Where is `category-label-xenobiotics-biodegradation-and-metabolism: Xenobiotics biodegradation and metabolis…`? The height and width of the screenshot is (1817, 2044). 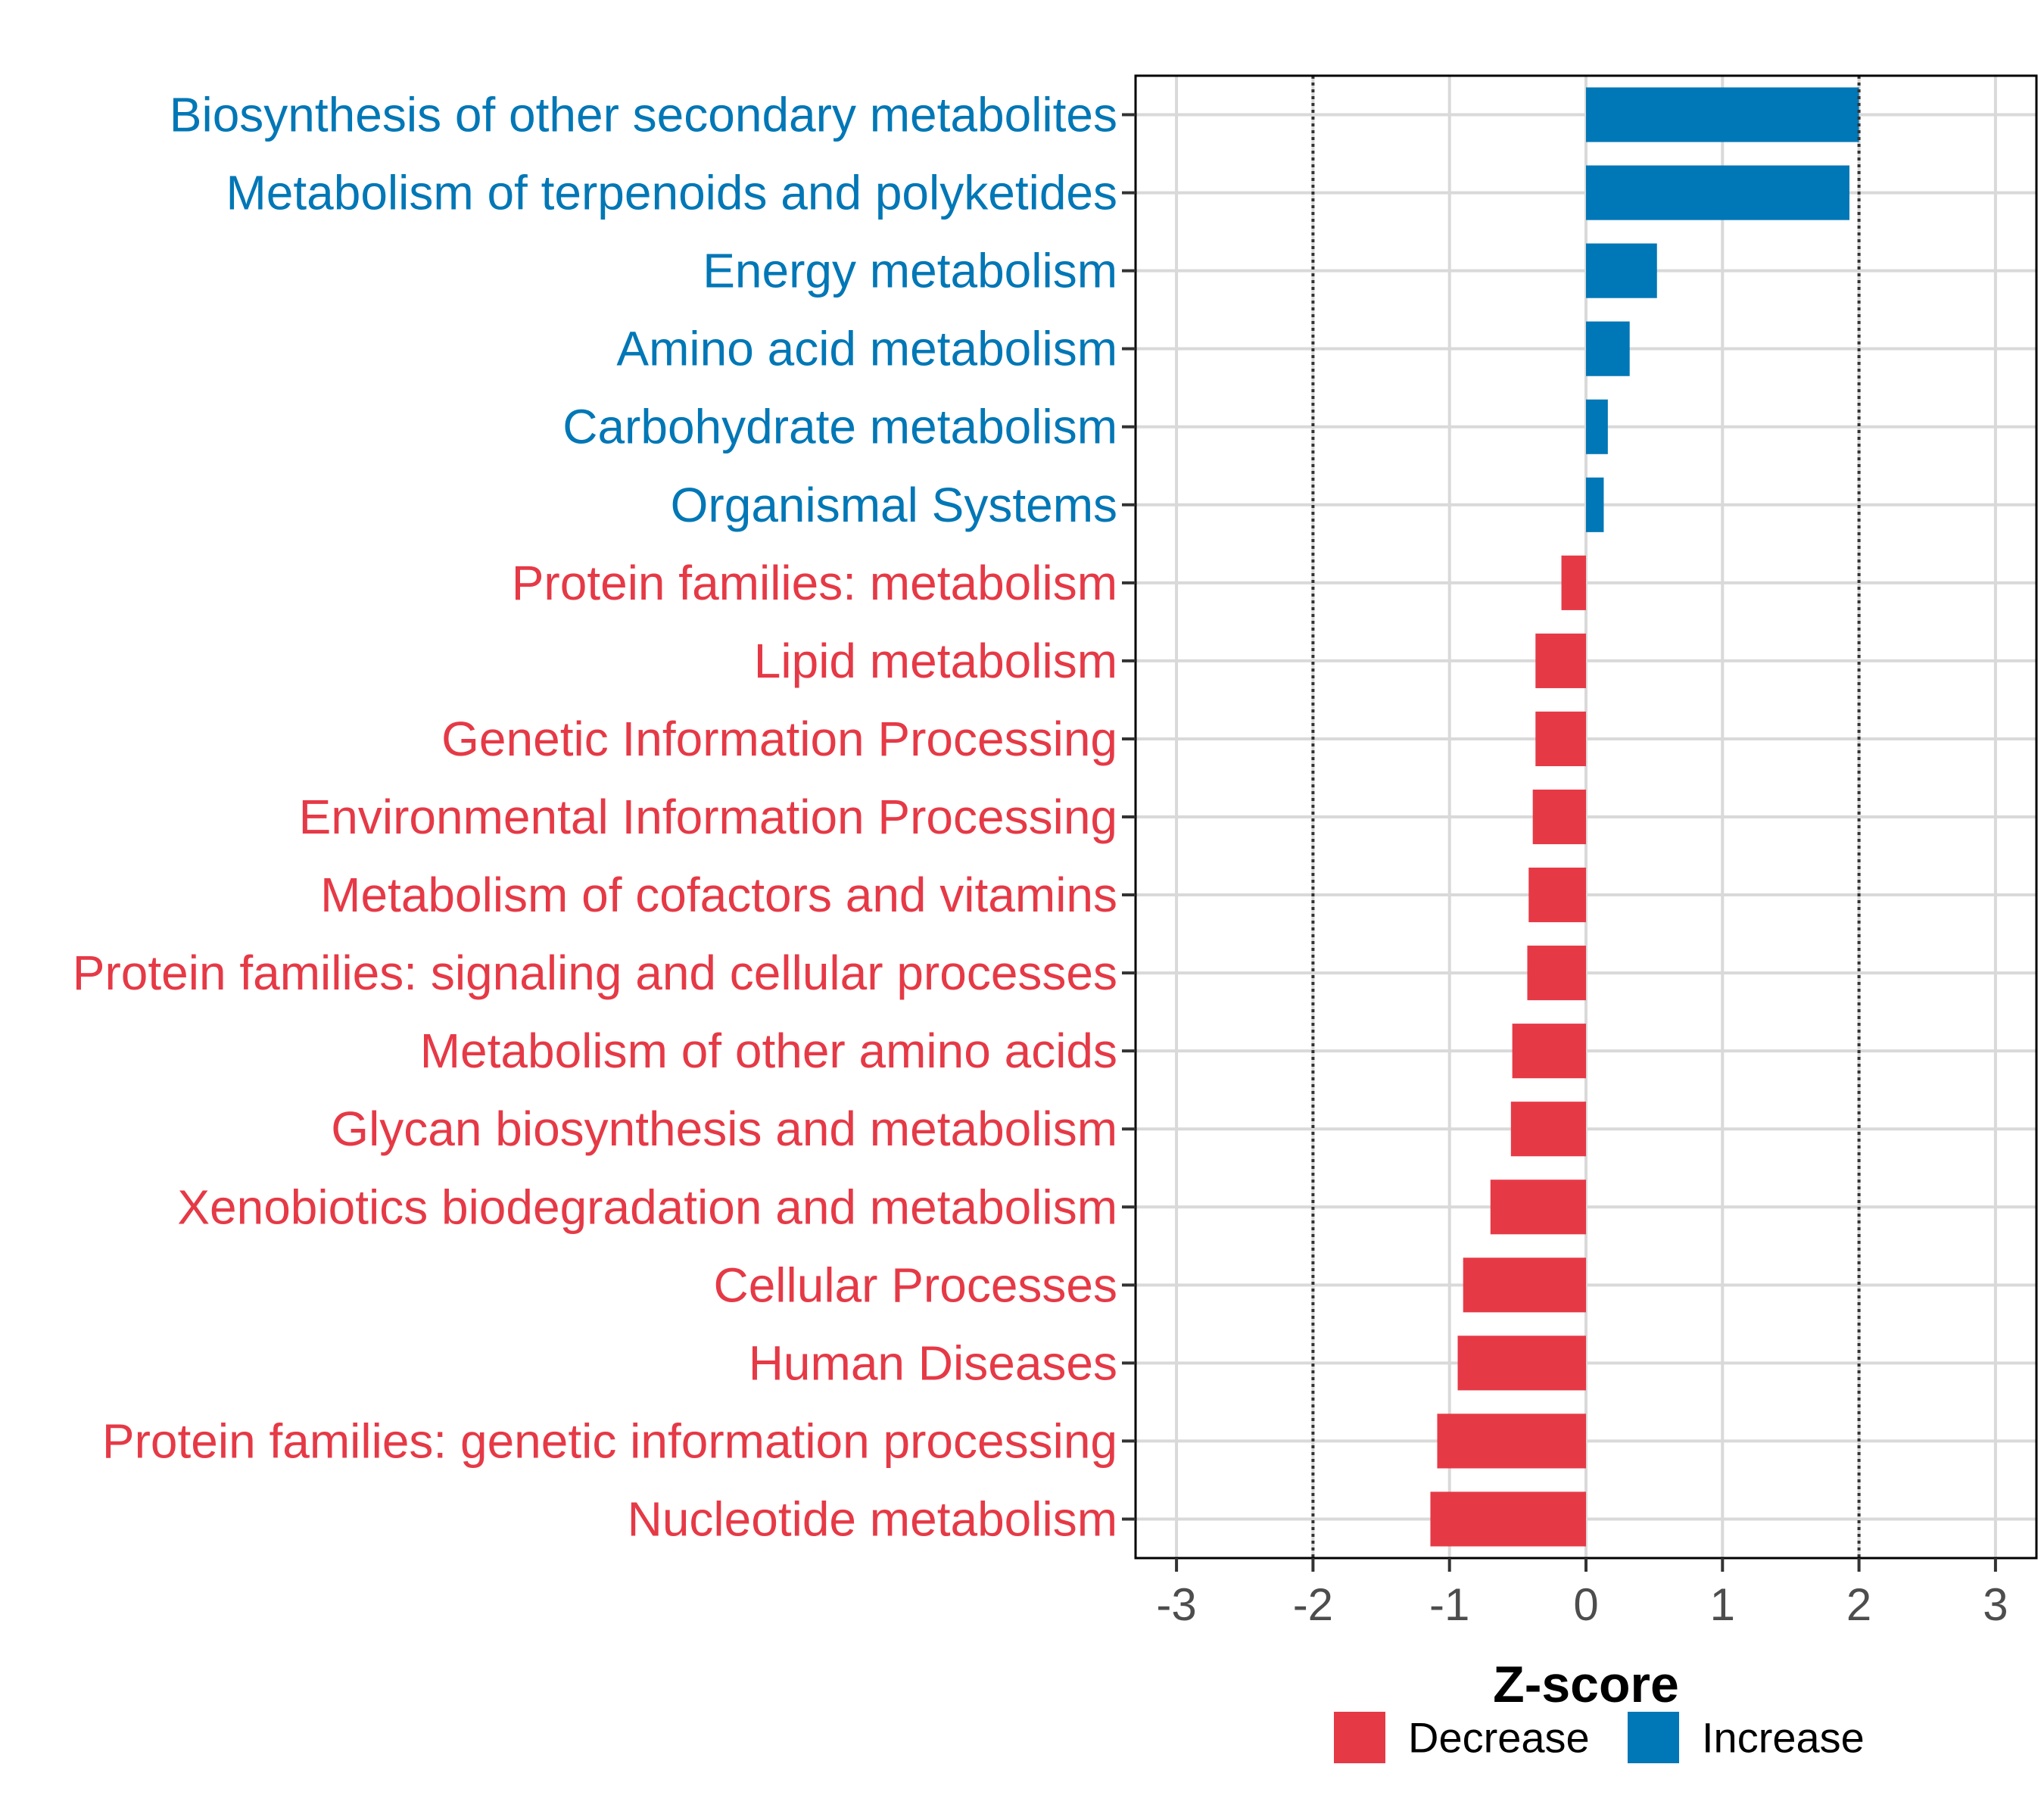
category-label-xenobiotics-biodegradation-and-metabolism: Xenobiotics biodegradation and metabolis… is located at coordinates (647, 1207).